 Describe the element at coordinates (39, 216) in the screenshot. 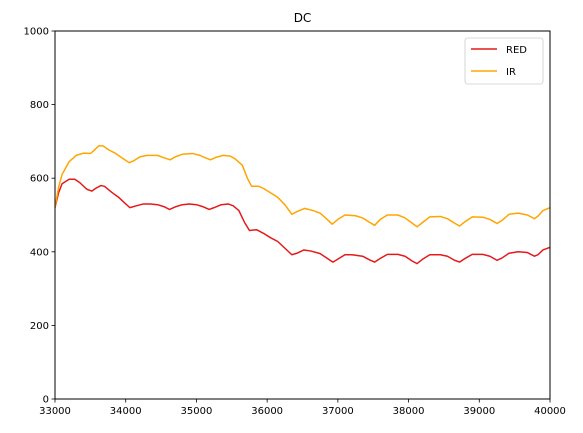

I see `y-axis: 0 200 400 600 800 1000` at that location.